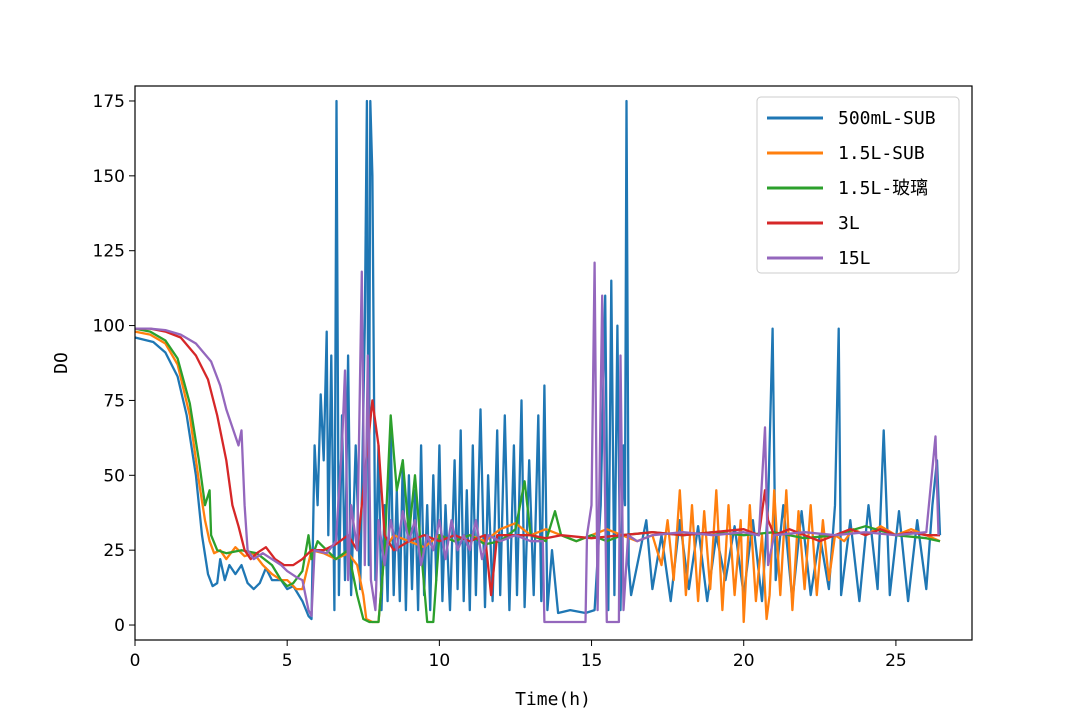 This screenshot has height=720, width=1080. Describe the element at coordinates (518, 655) in the screenshot. I see `x-axis: 0 5 10 15 20 25` at that location.